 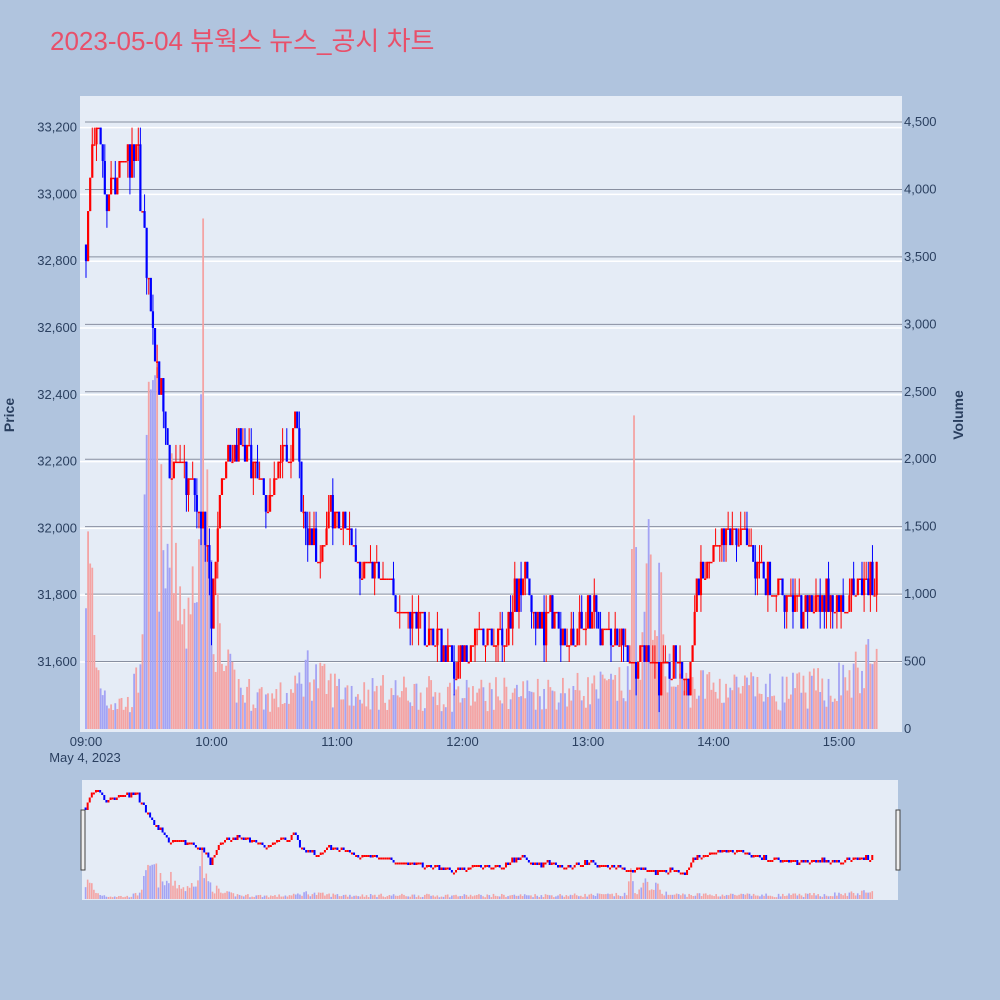 What do you see at coordinates (920, 188) in the screenshot?
I see `volume-tick-label: 4,000` at bounding box center [920, 188].